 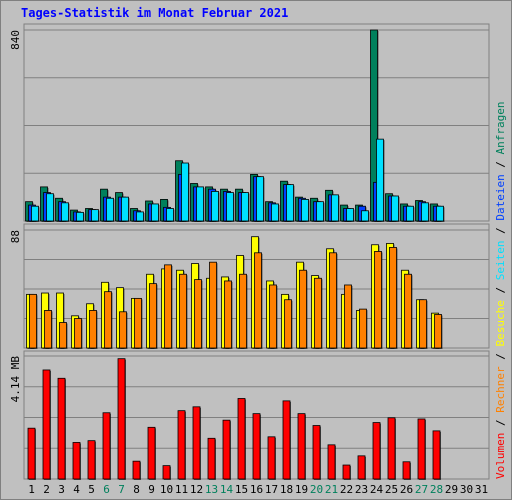 What do you see at coordinates (365, 216) in the screenshot?
I see `bar-seiten-23-fill` at bounding box center [365, 216].